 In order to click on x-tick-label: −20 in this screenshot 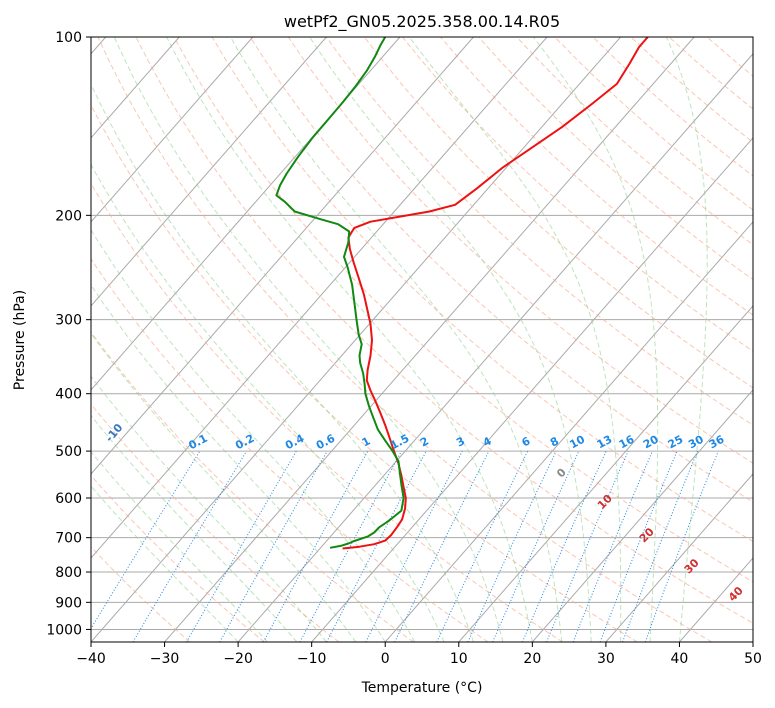, I will do `click(238, 659)`.